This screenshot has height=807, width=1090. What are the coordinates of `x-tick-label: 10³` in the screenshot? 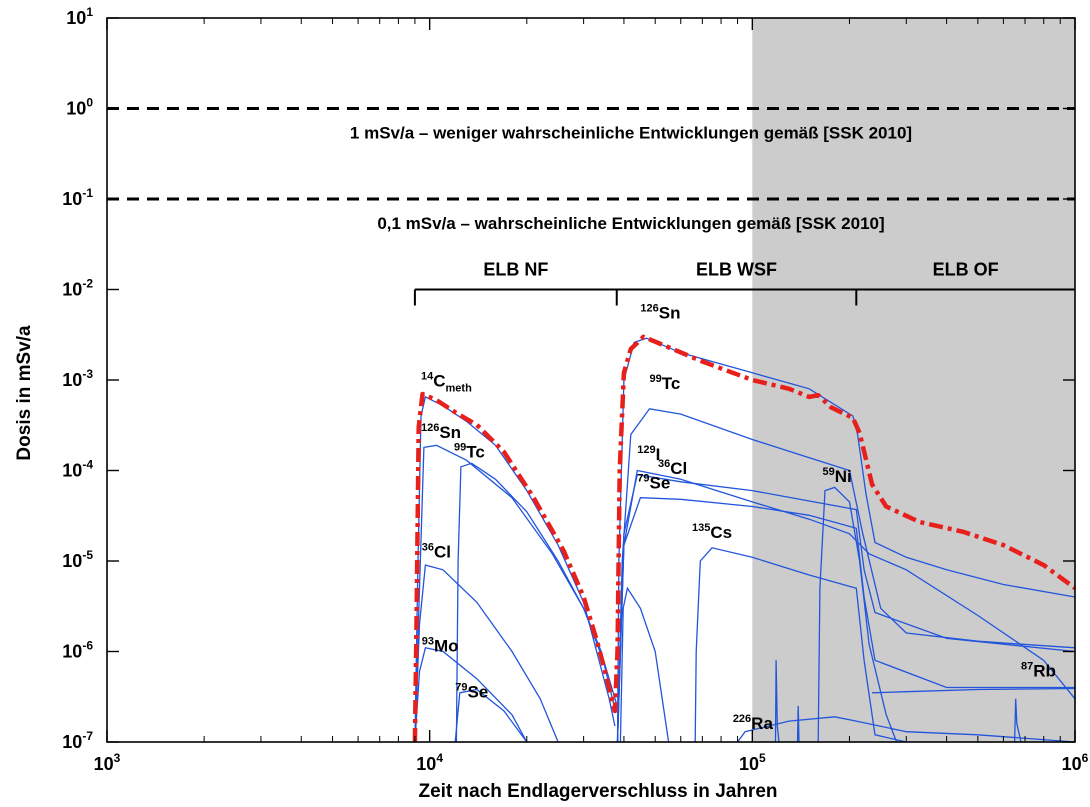 It's located at (107, 762).